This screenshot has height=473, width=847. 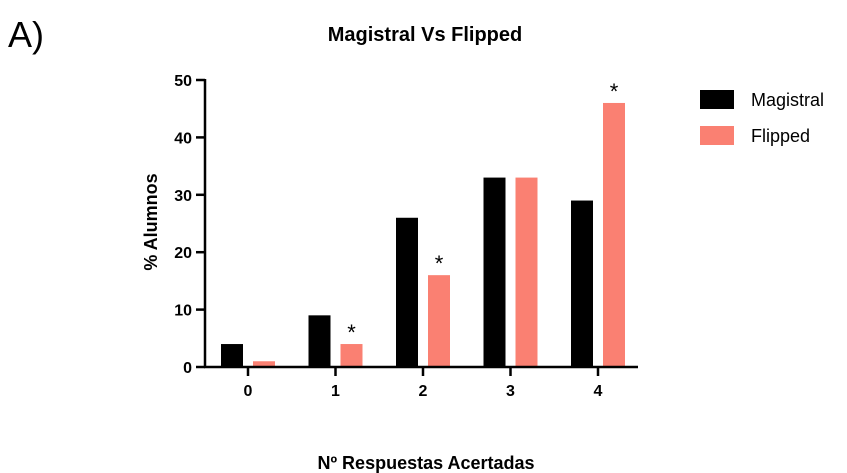 I want to click on legend-swatch-magistral, so click(x=717, y=99).